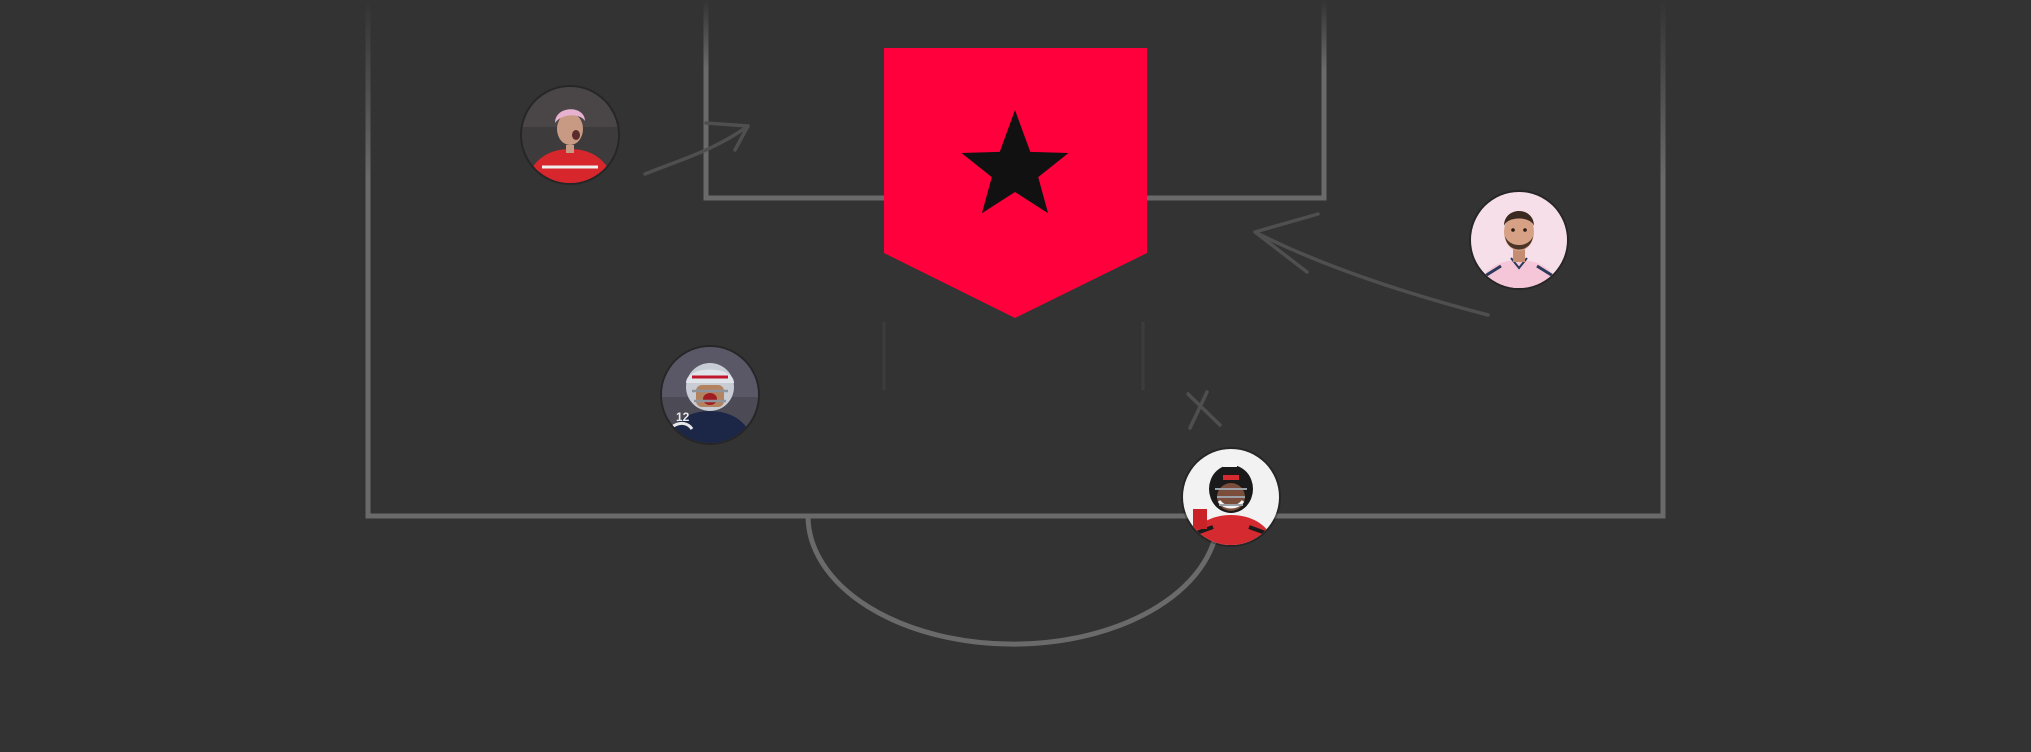 This screenshot has width=2031, height=752. I want to click on star-icon, so click(1015, 162).